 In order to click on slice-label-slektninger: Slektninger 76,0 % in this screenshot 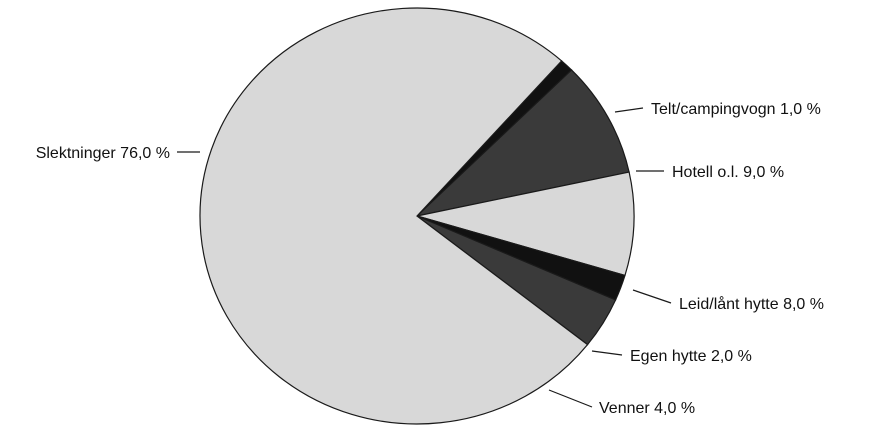, I will do `click(103, 153)`.